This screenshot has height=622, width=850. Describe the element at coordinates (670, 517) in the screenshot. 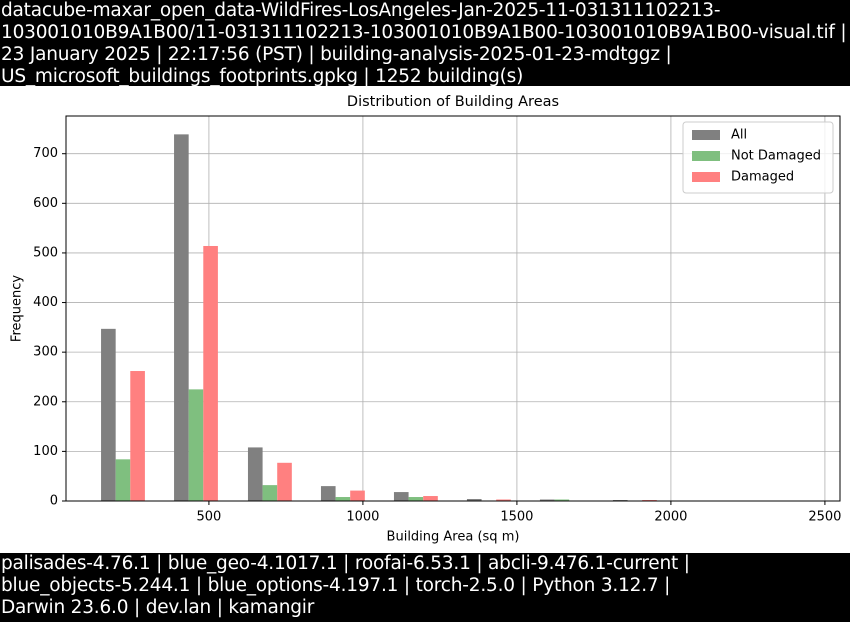

I see `x-tick-label: 2000` at that location.